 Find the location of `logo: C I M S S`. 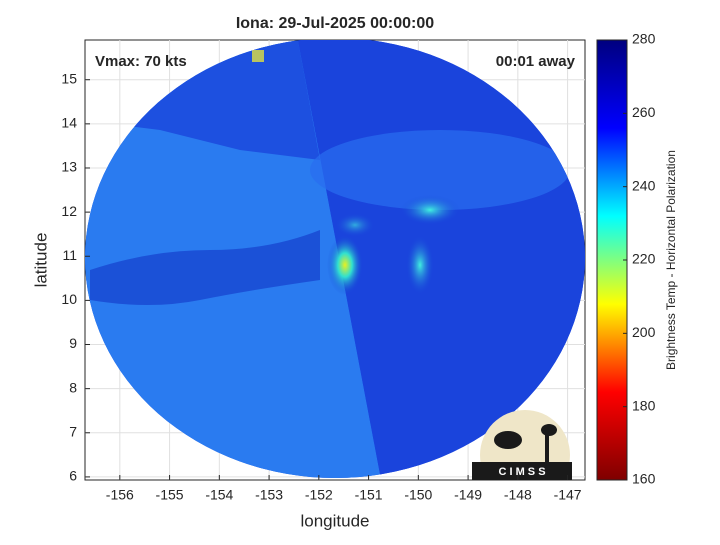

logo: C I M S S is located at coordinates (522, 445).